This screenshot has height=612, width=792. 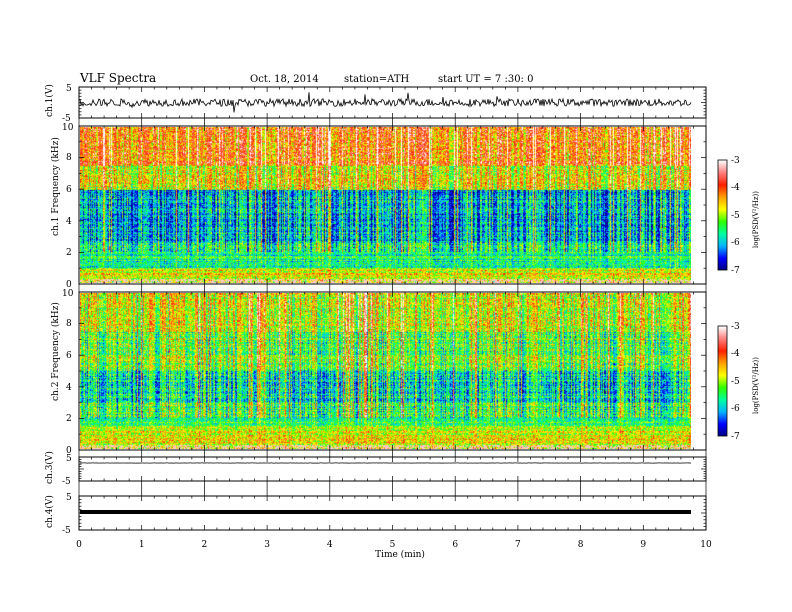 What do you see at coordinates (55, 351) in the screenshot?
I see `ch2-spectrogram-ylabel: ch.2 Frequency (kHz)` at bounding box center [55, 351].